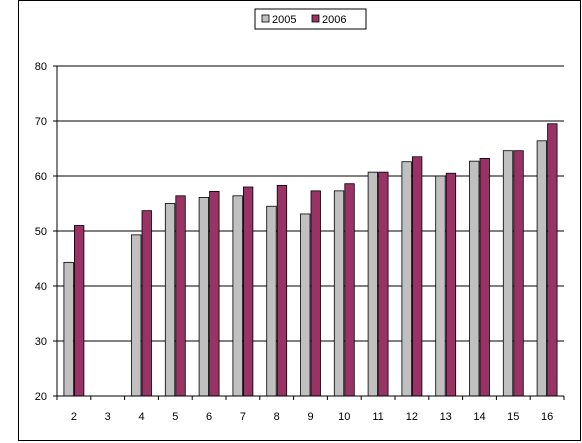 Image resolution: width=582 pixels, height=443 pixels. What do you see at coordinates (277, 417) in the screenshot?
I see `x-tick-label: 8` at bounding box center [277, 417].